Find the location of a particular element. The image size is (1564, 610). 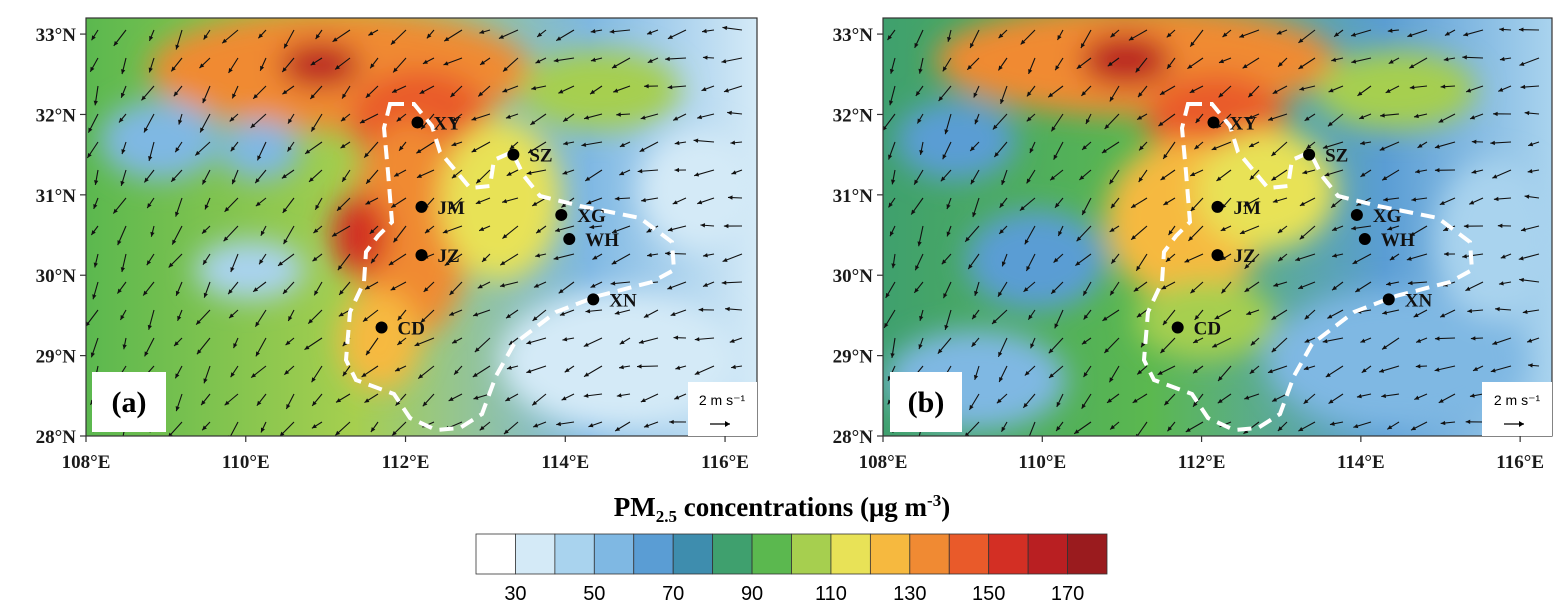

lat-tick-label: 31°N is located at coordinates (853, 196).